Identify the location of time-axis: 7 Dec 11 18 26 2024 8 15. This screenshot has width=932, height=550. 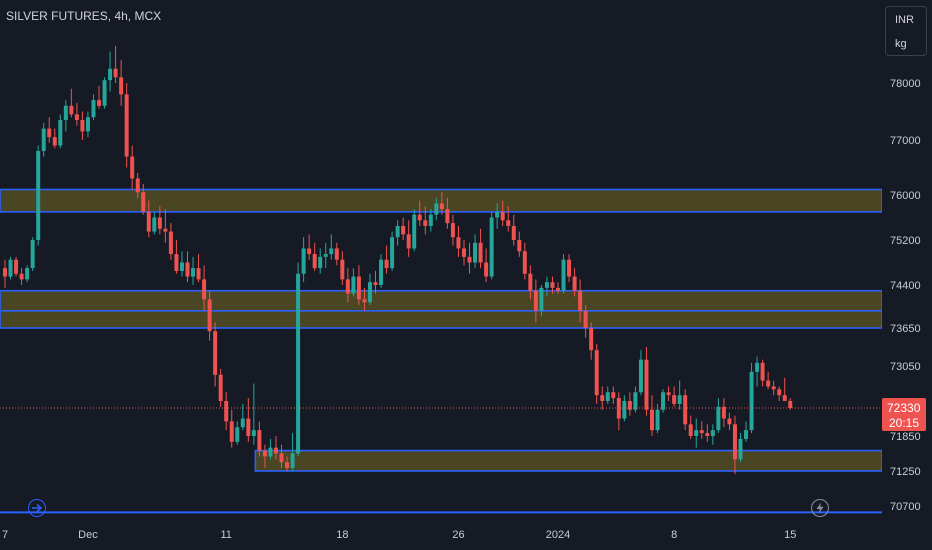
(399, 535).